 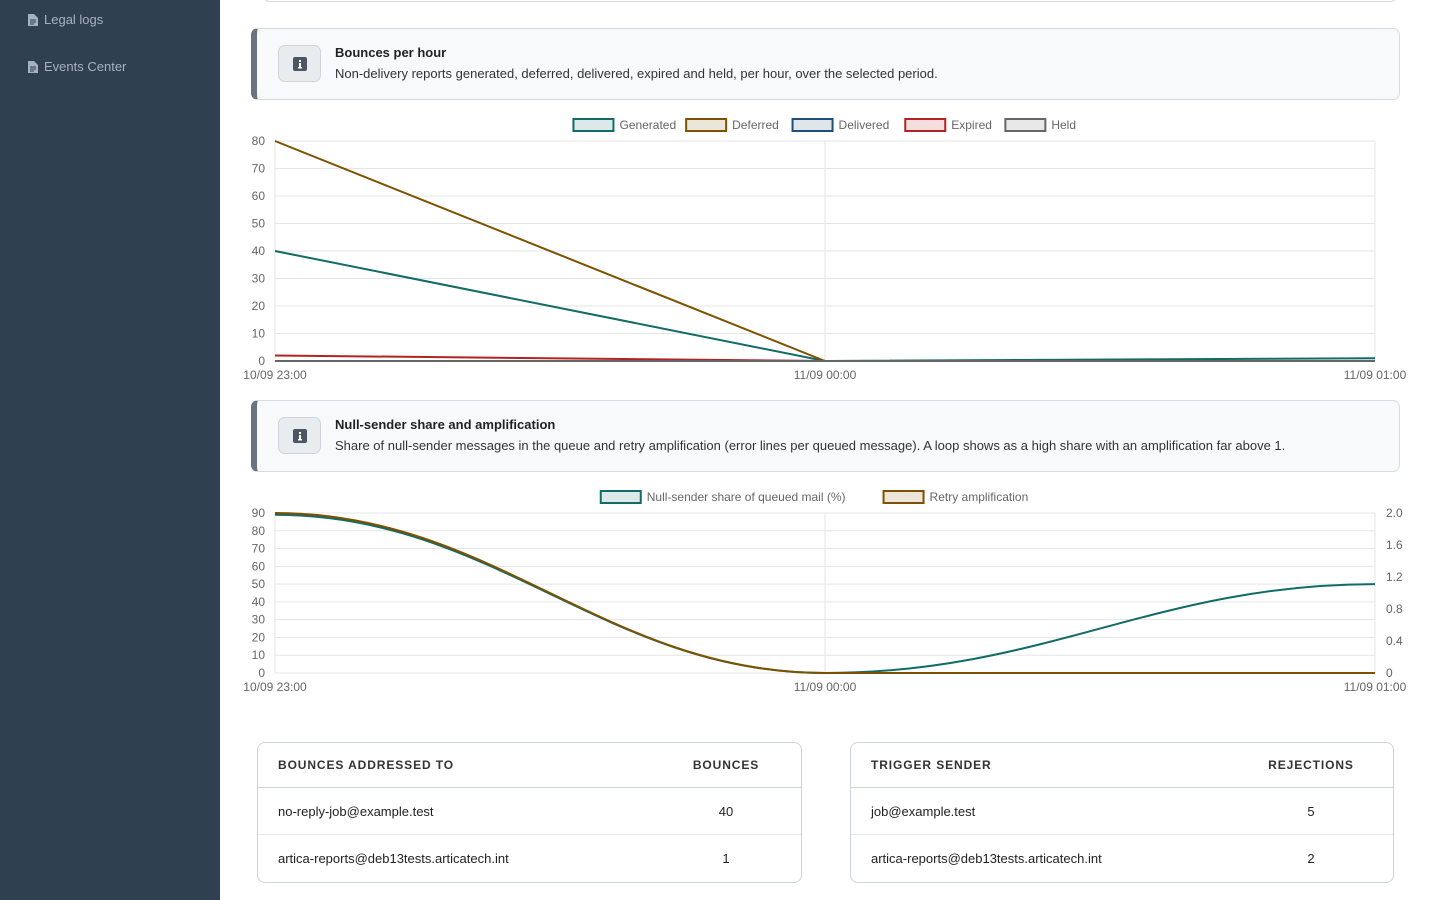 I want to click on legend-label: Null-sender share of queued mail (%), so click(x=746, y=497).